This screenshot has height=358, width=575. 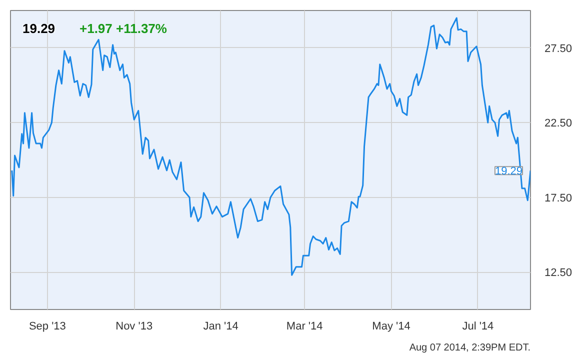 What do you see at coordinates (134, 326) in the screenshot?
I see `x-tick-label: Nov '13` at bounding box center [134, 326].